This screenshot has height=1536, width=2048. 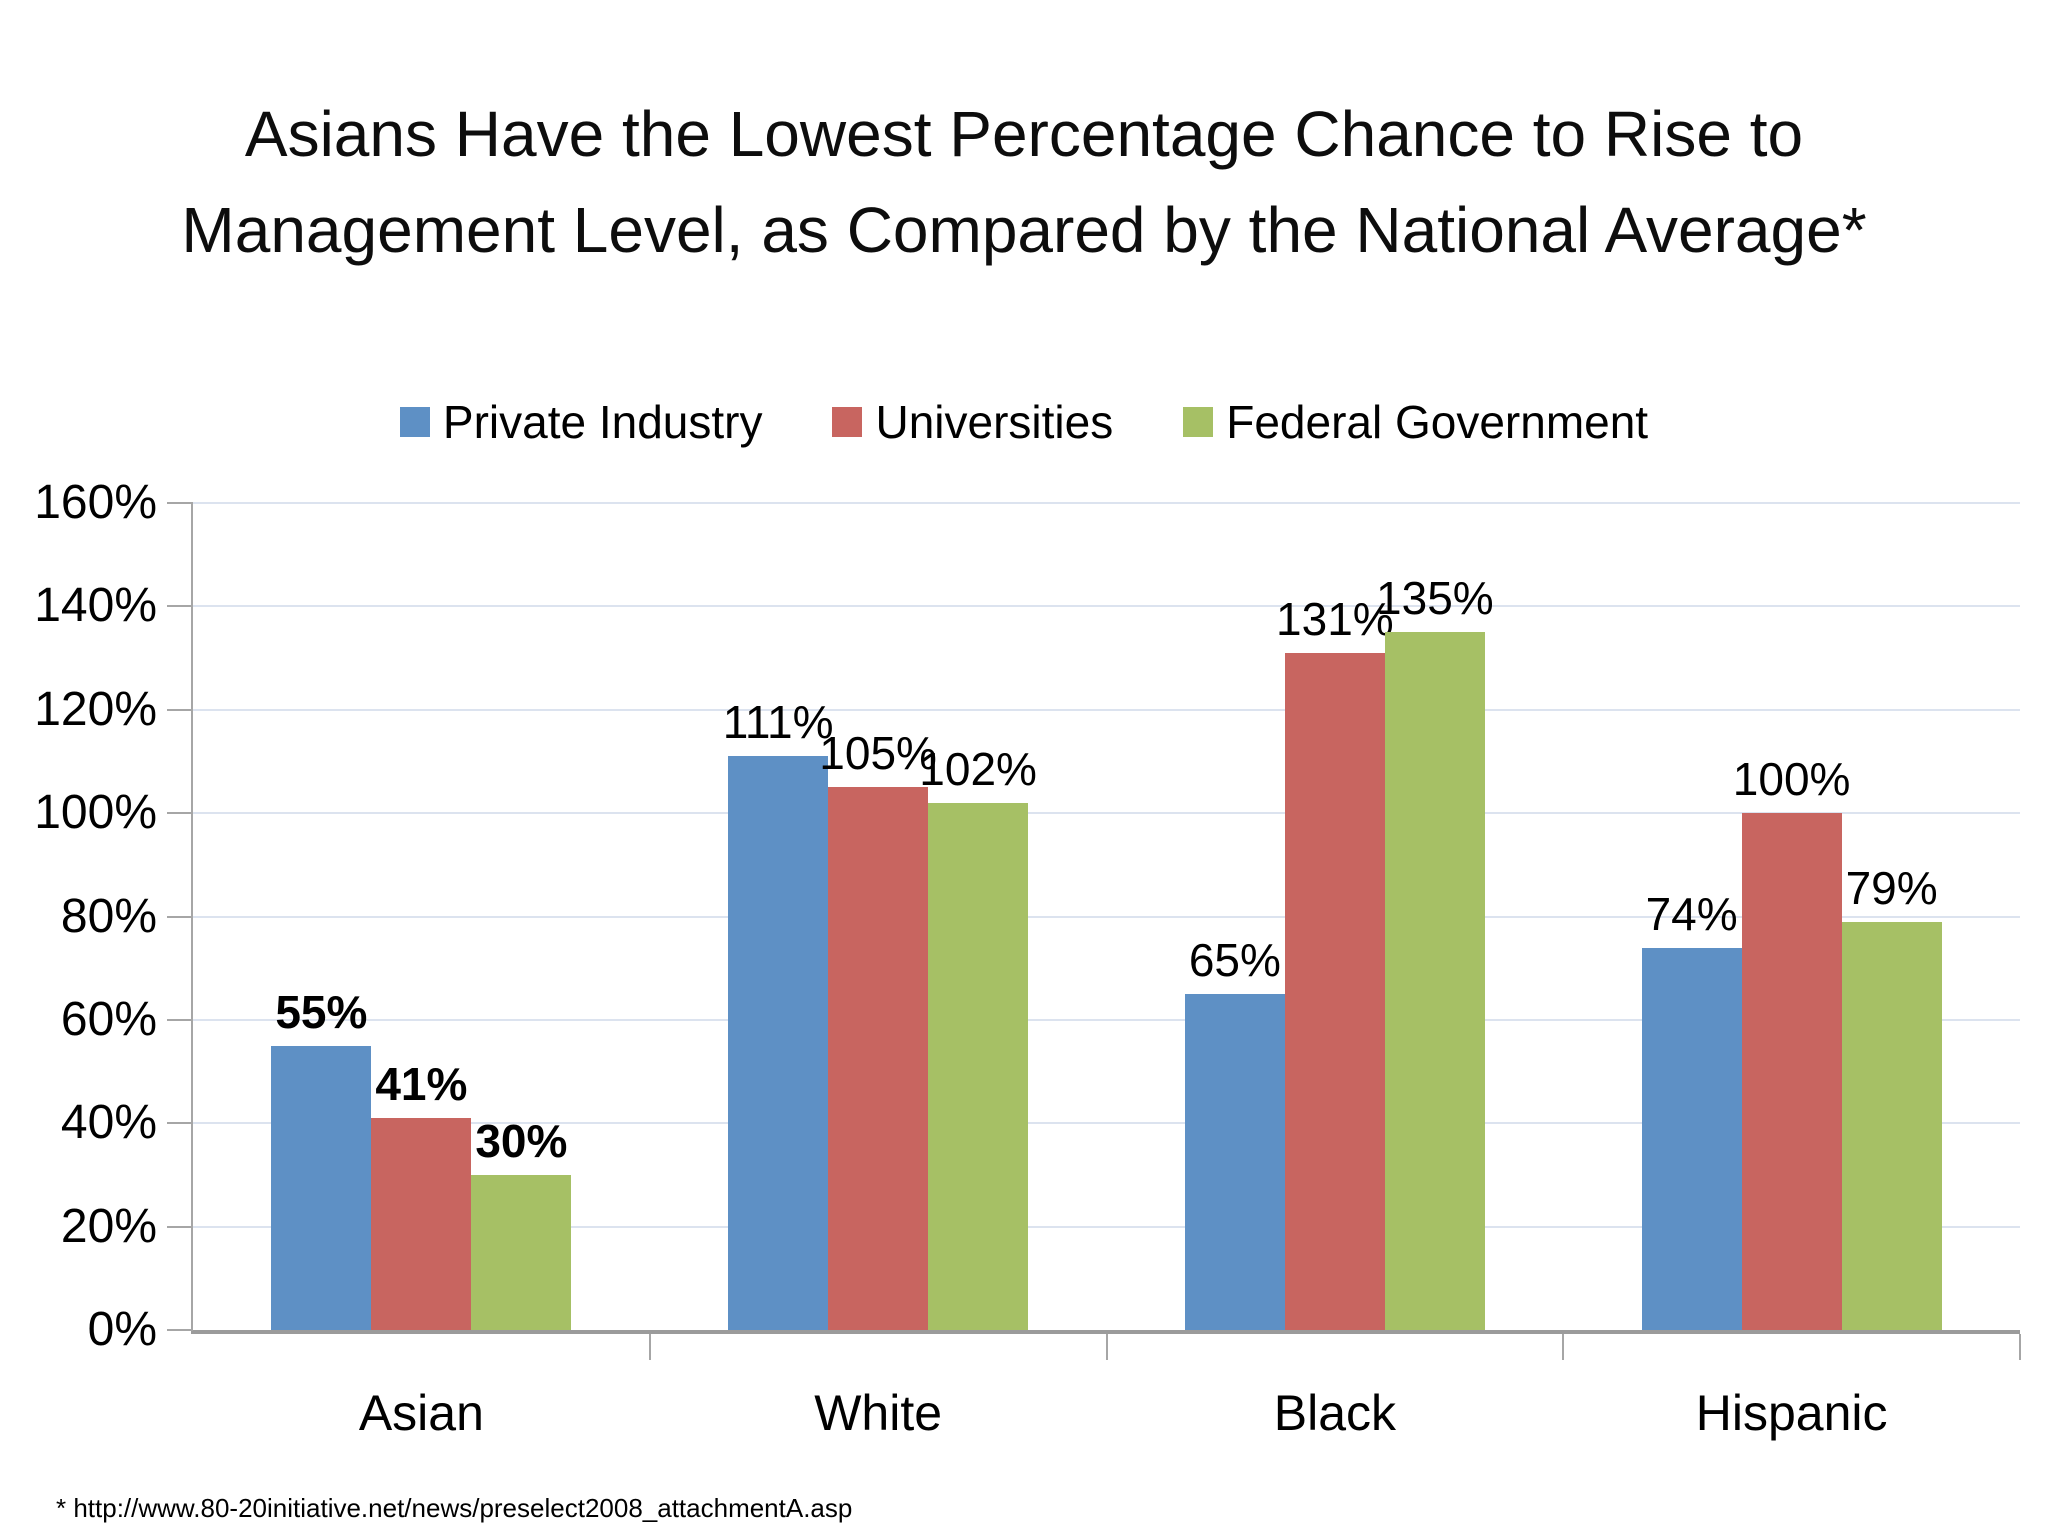 What do you see at coordinates (878, 753) in the screenshot?
I see `bar-value-label: 105%` at bounding box center [878, 753].